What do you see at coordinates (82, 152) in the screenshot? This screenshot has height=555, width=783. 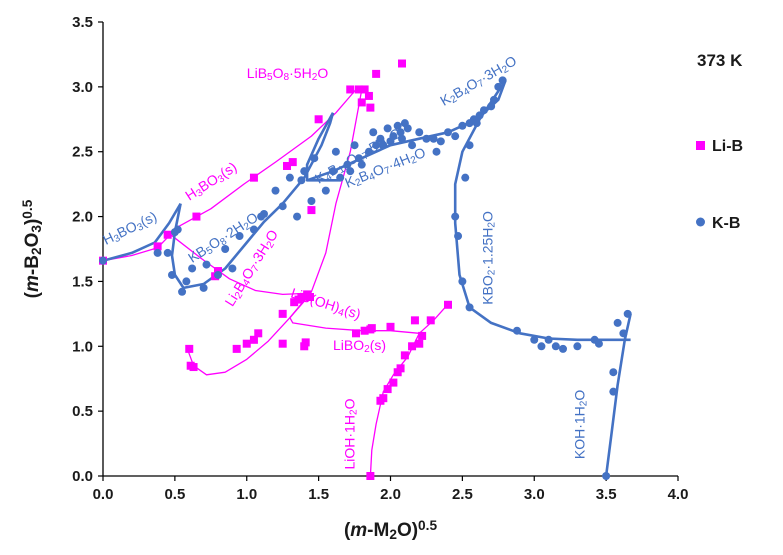 I see `y-tick-label: 2.5` at bounding box center [82, 152].